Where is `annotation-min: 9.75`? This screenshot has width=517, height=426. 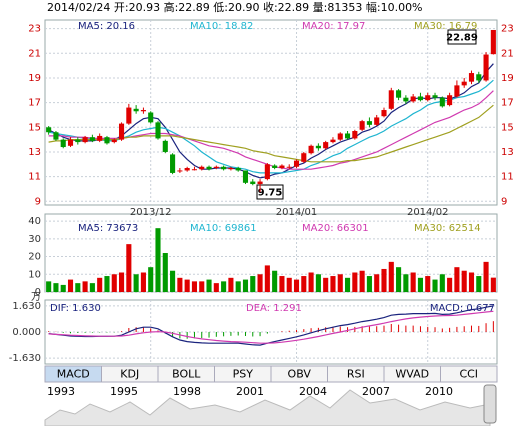
annotation-min: 9.75 is located at coordinates (270, 192).